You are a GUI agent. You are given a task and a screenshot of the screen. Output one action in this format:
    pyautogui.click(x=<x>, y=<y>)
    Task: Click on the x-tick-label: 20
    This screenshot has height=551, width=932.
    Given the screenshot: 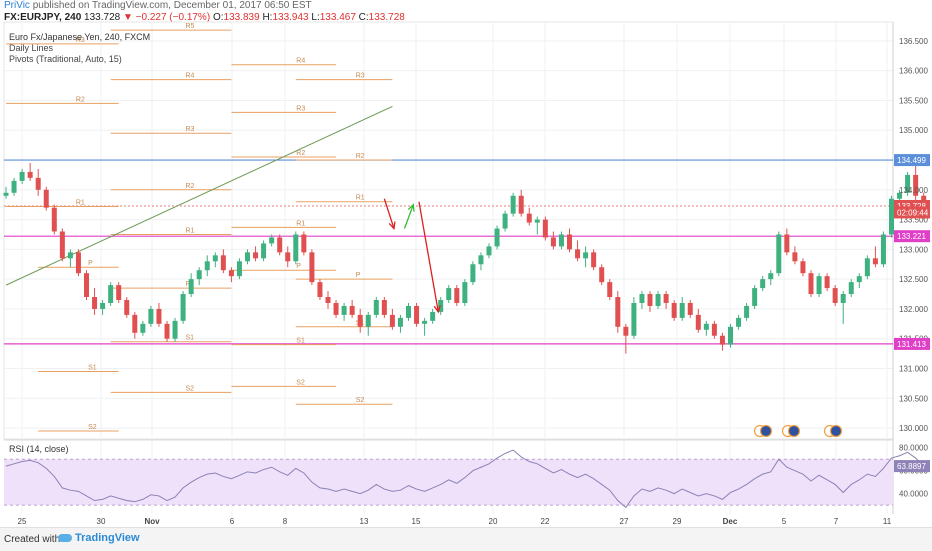 What is the action you would take?
    pyautogui.click(x=493, y=521)
    